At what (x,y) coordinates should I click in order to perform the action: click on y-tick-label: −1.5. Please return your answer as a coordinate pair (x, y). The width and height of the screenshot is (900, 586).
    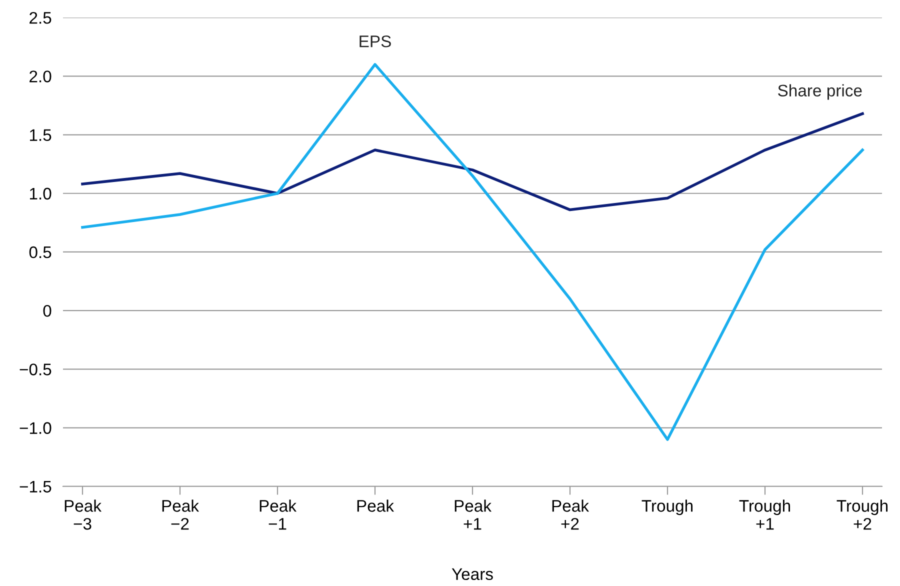
    Looking at the image, I should click on (36, 486).